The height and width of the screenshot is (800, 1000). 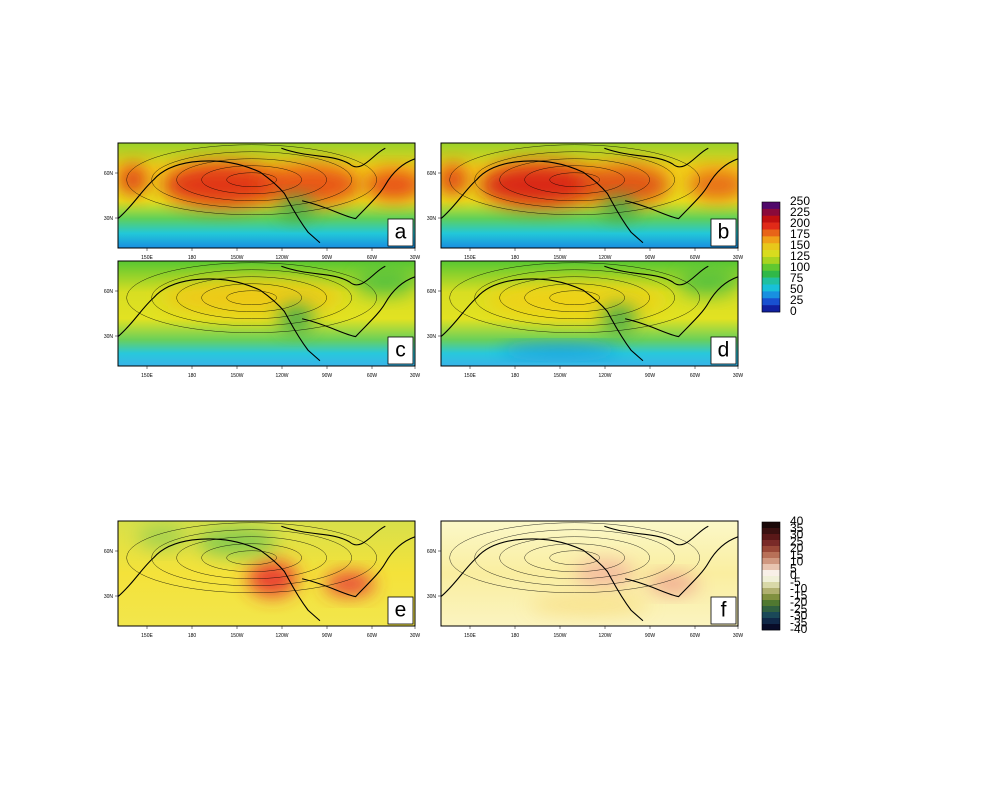 I want to click on colorbar-label: 0, so click(x=793, y=575).